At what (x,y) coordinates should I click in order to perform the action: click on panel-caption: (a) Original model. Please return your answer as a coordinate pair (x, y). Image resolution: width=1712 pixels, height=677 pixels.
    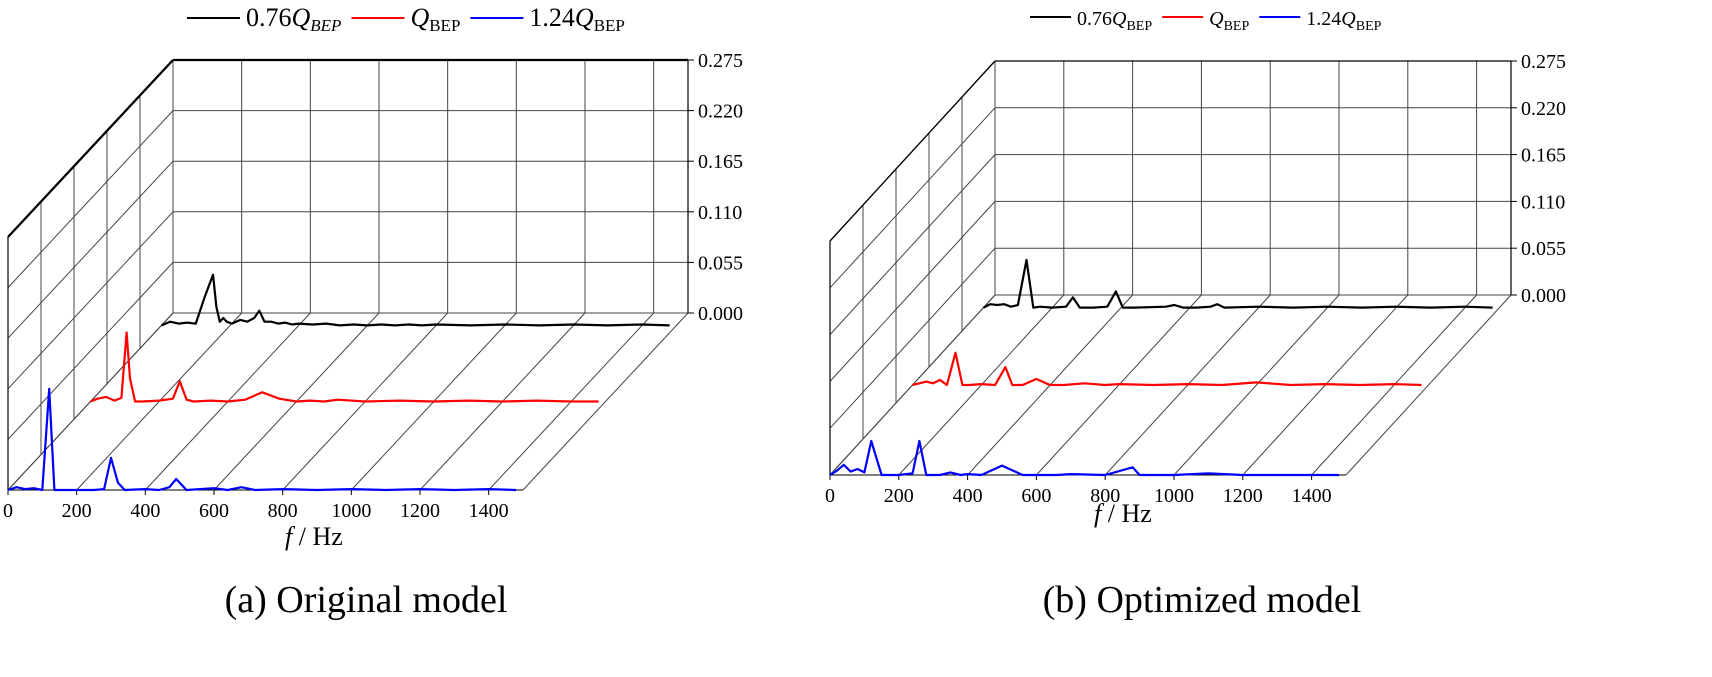
    Looking at the image, I should click on (366, 600).